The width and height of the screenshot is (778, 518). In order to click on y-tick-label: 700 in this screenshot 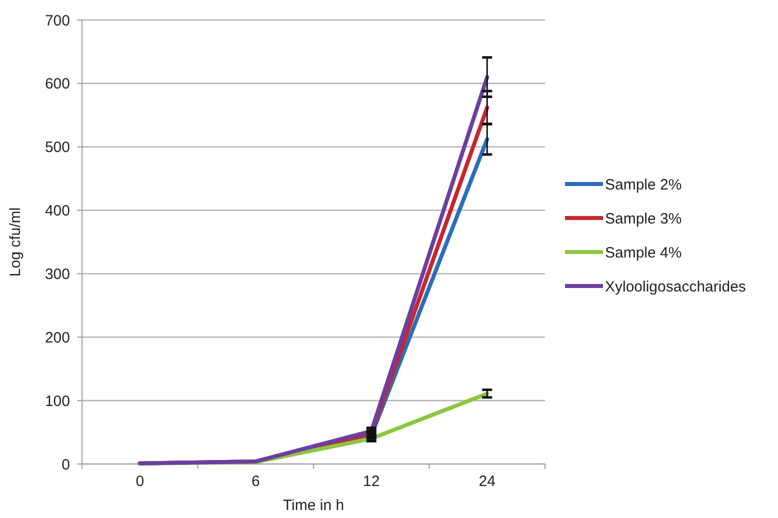, I will do `click(57, 21)`.